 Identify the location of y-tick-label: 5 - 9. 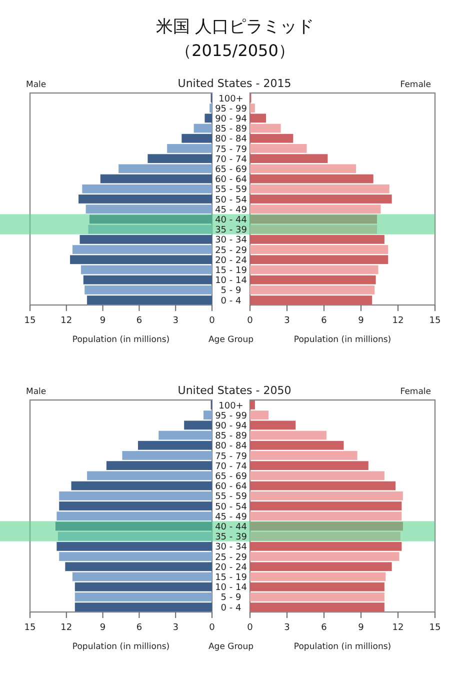
(231, 291).